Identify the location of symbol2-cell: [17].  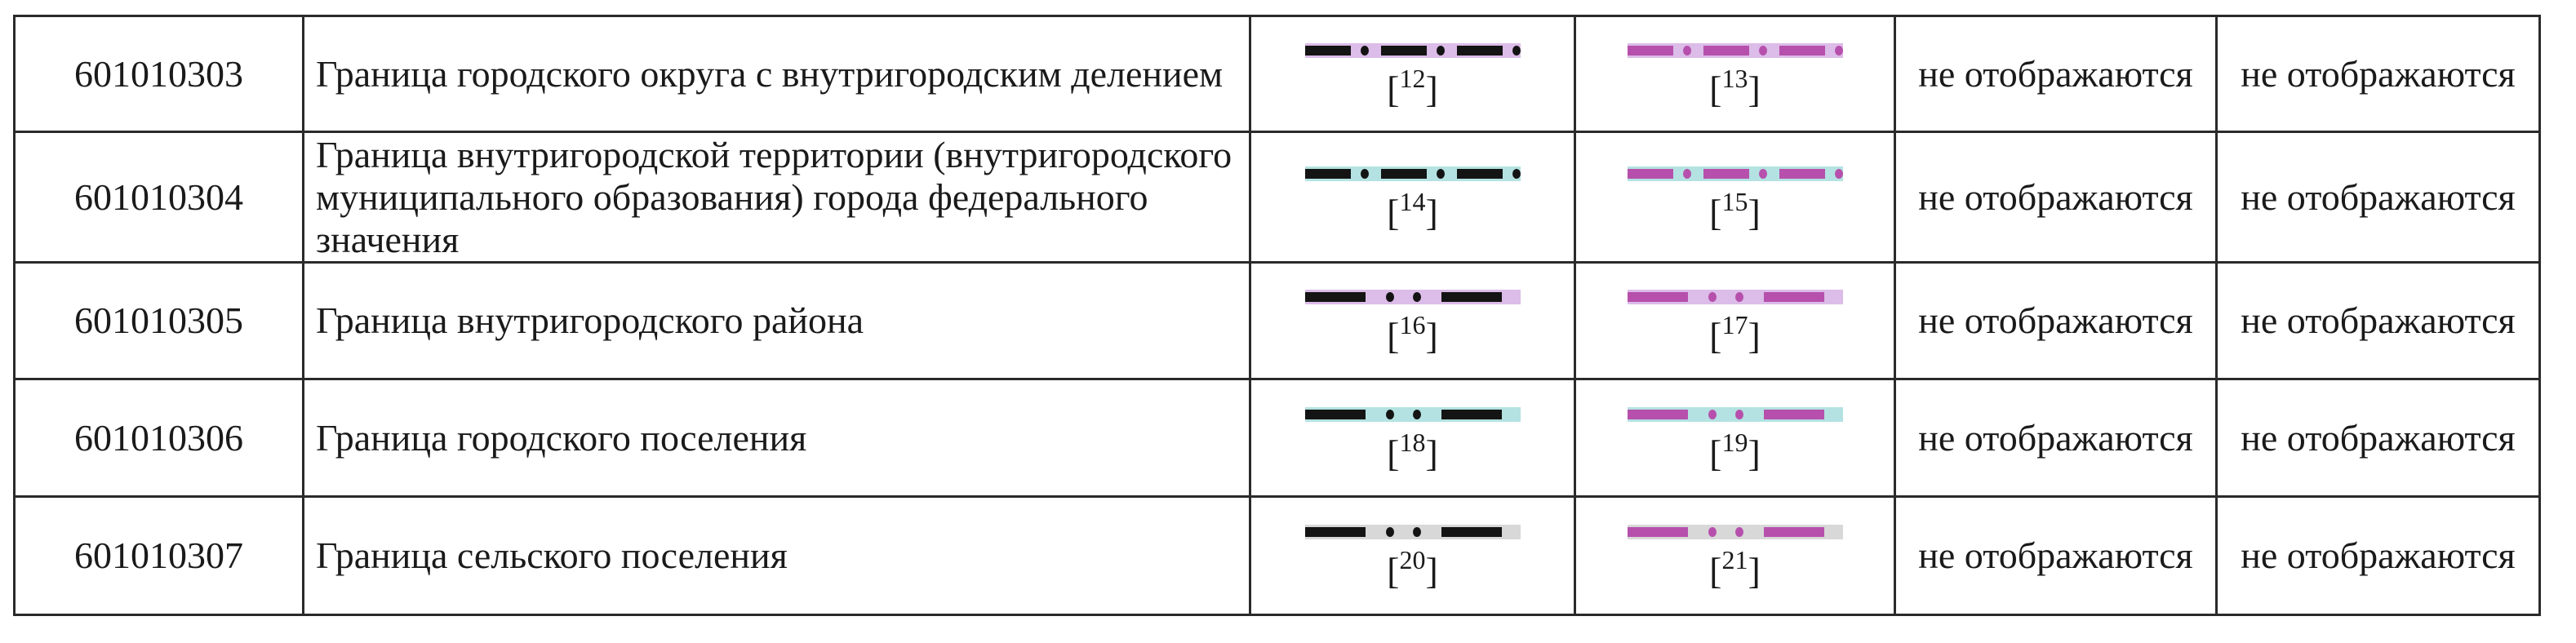
(1735, 320).